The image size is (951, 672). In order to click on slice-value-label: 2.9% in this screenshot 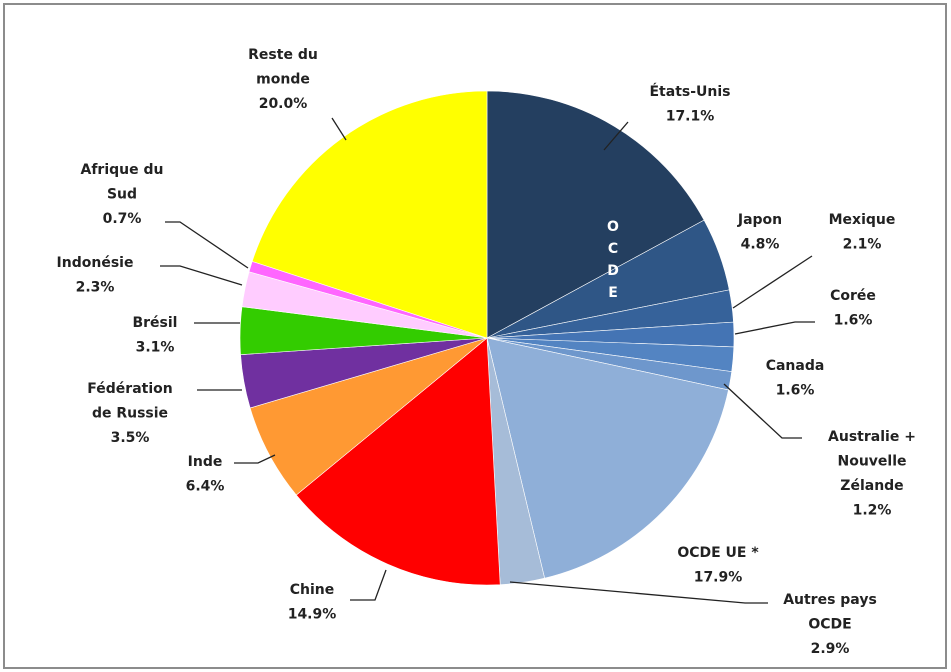, I will do `click(830, 649)`.